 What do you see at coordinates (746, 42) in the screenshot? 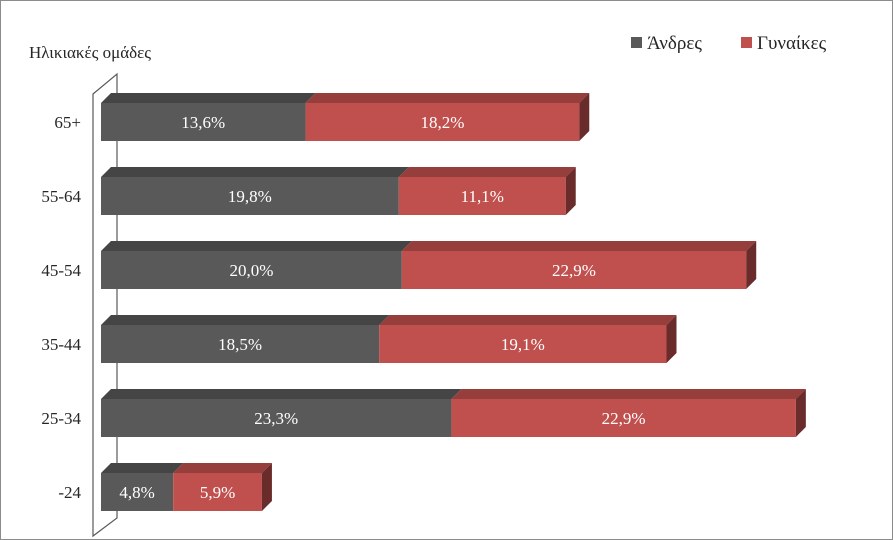
I see `legend-swatch-women` at bounding box center [746, 42].